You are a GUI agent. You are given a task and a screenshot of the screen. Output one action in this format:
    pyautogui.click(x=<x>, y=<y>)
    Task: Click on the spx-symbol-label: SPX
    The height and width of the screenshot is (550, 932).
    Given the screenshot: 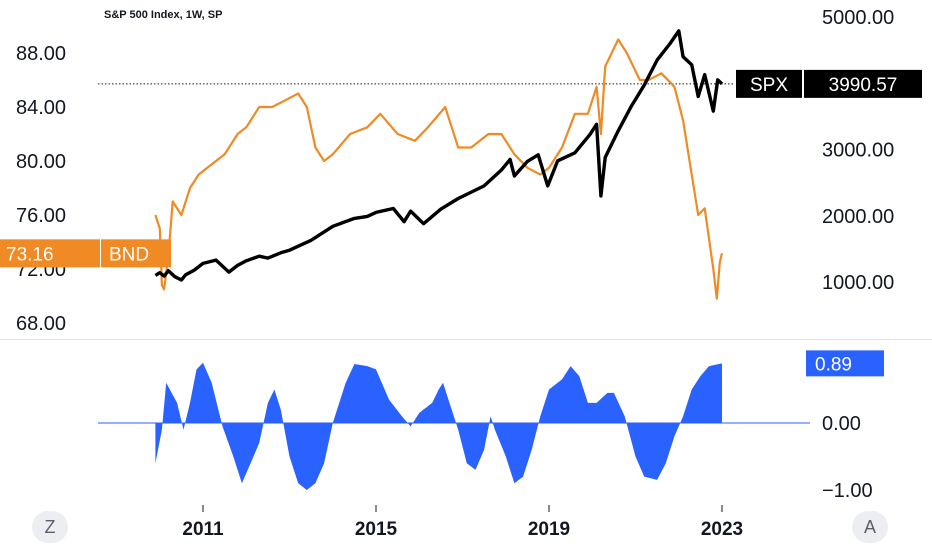 What is the action you would take?
    pyautogui.click(x=769, y=85)
    